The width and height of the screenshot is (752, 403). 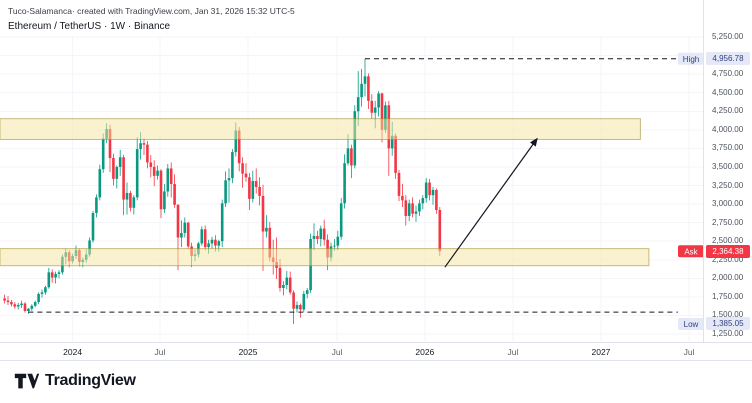 What do you see at coordinates (728, 111) in the screenshot?
I see `price-tick-label: 4,250.00` at bounding box center [728, 111].